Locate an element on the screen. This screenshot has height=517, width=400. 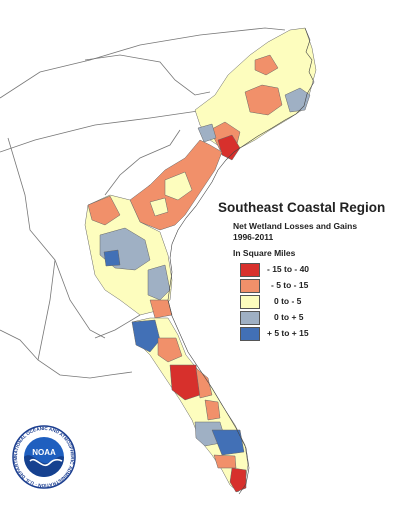
region-florida is located at coordinates (190, 405).